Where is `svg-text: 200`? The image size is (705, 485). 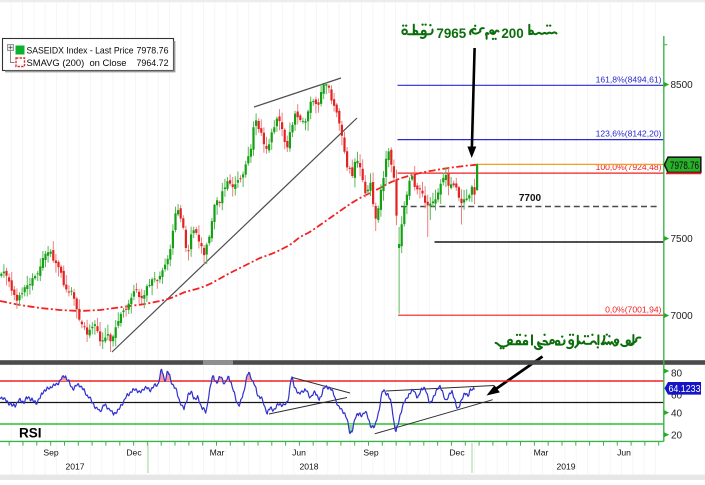 svg-text: 200 is located at coordinates (512, 33).